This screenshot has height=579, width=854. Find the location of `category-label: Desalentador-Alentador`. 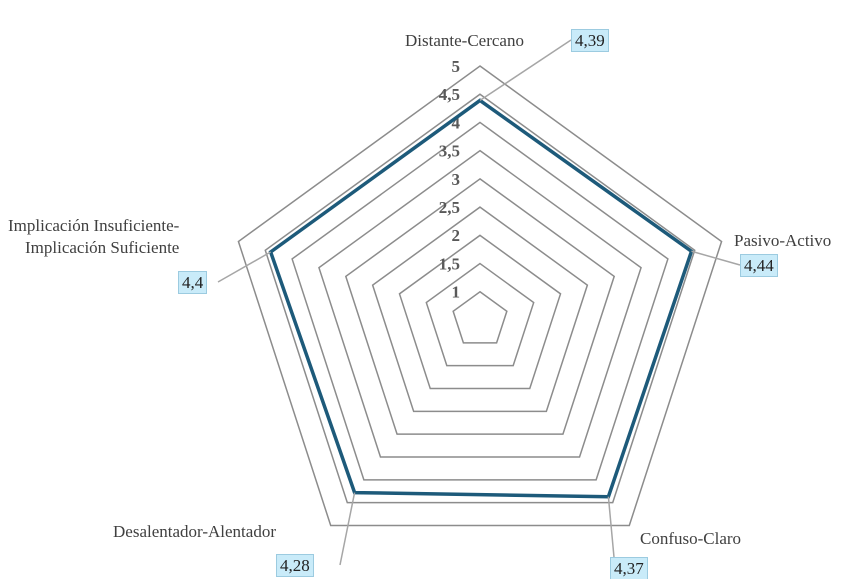

category-label: Desalentador-Alentador is located at coordinates (194, 531).